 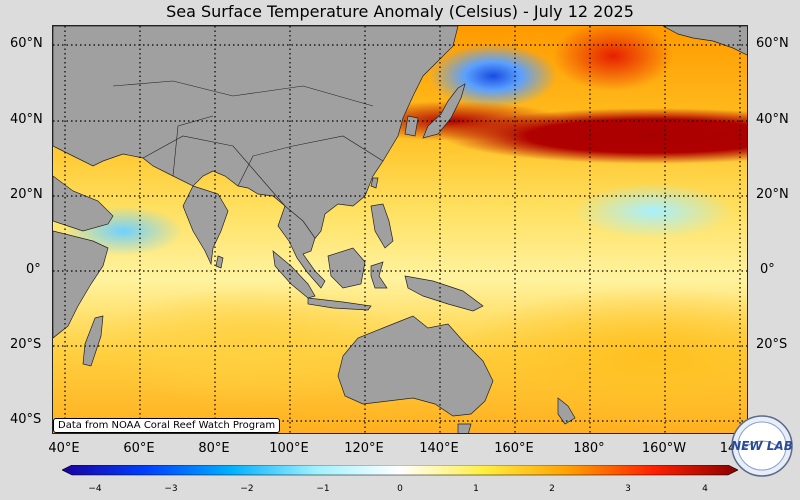 What do you see at coordinates (339, 304) in the screenshot?
I see `java-landmass` at bounding box center [339, 304].